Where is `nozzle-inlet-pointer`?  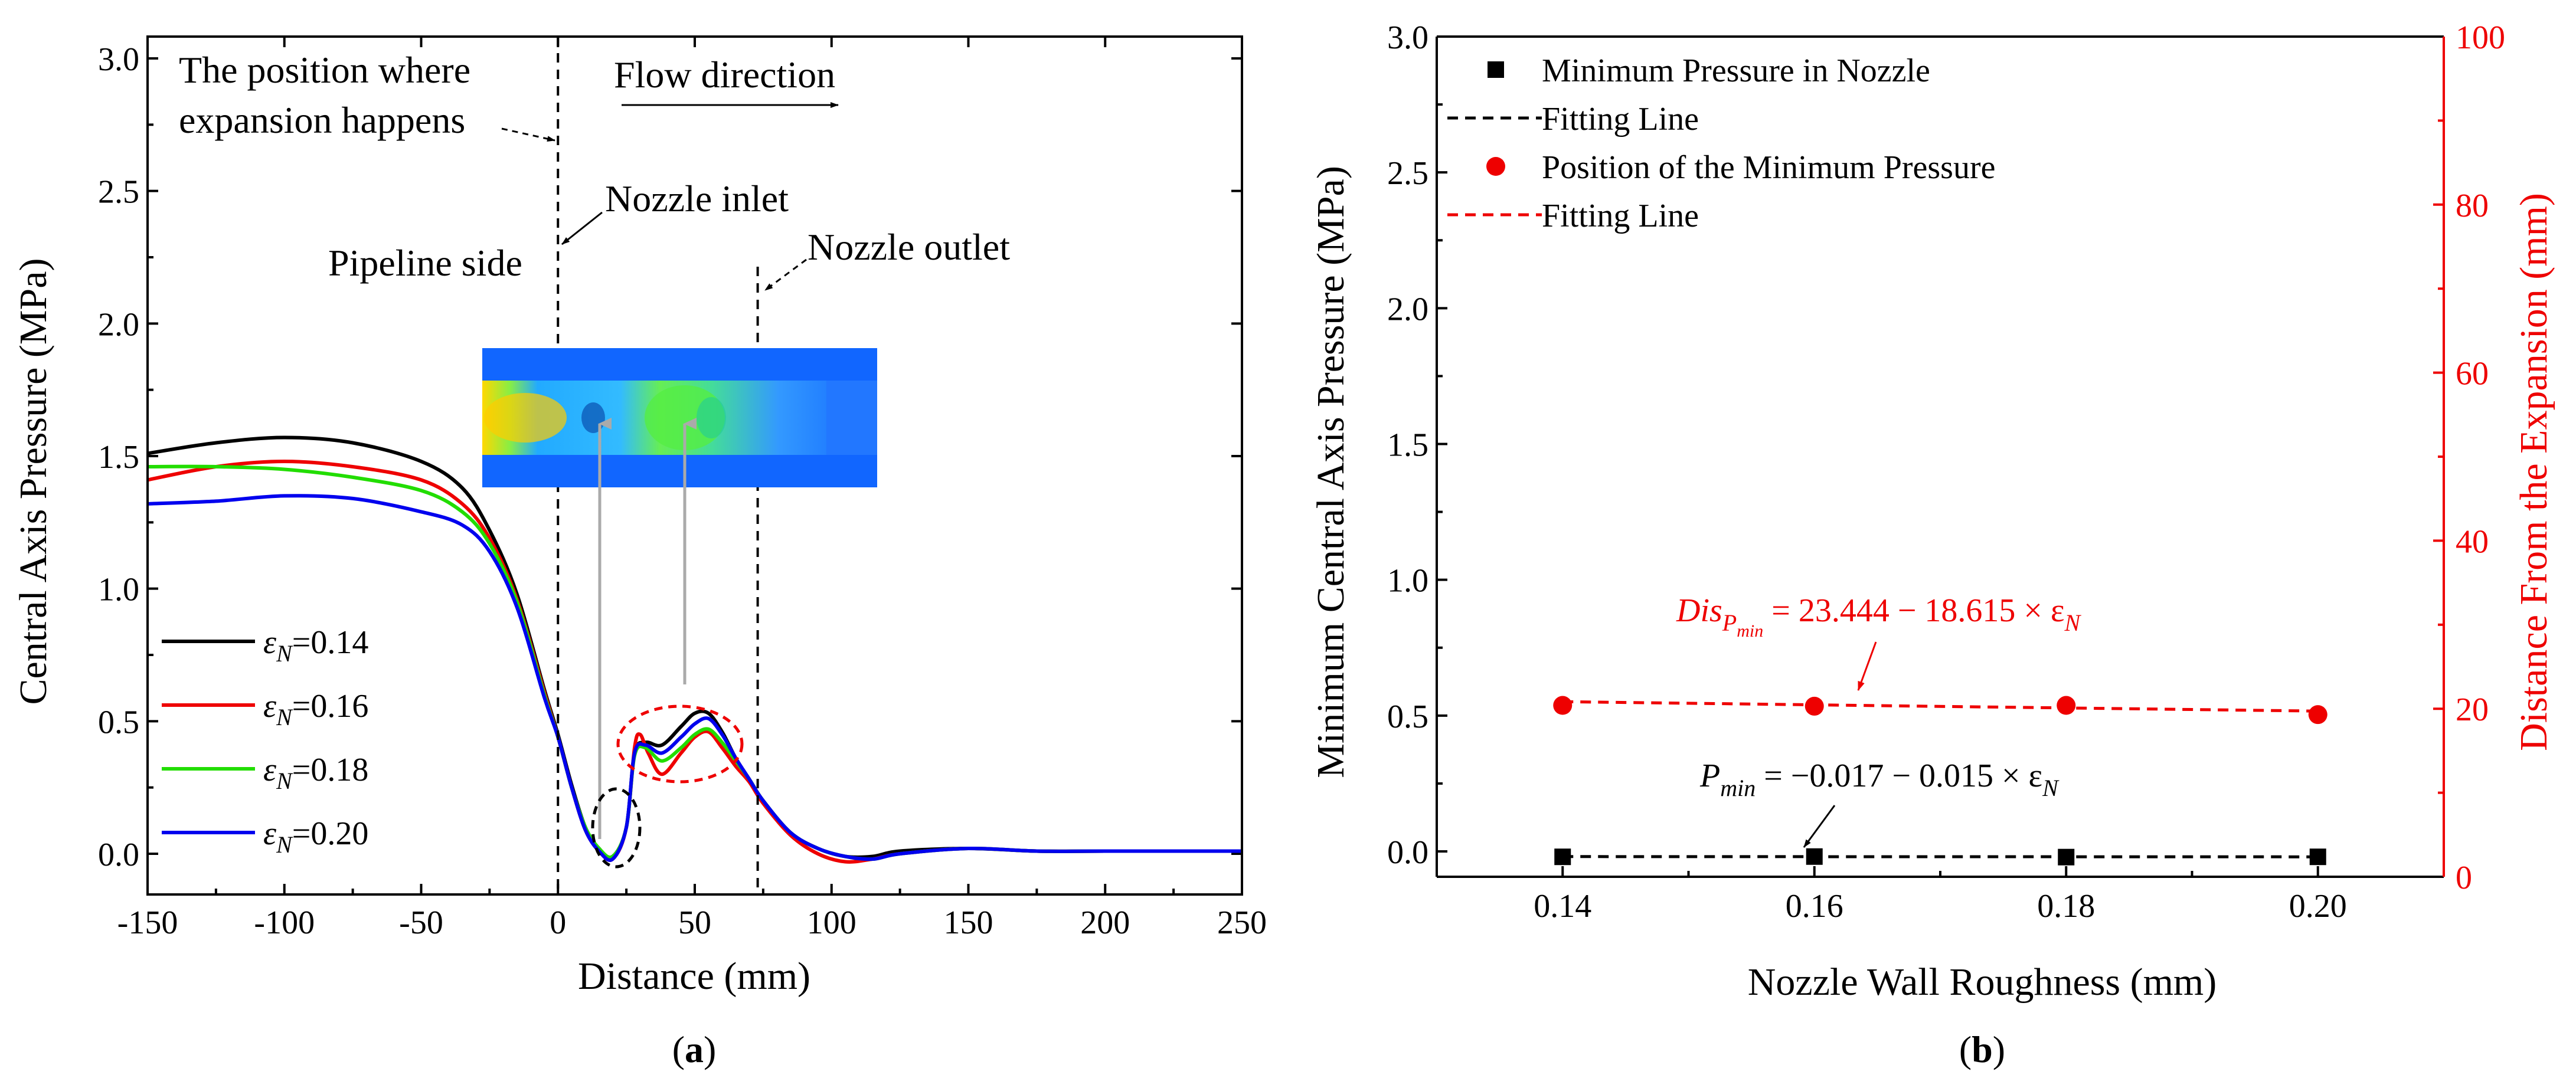 nozzle-inlet-pointer is located at coordinates (582, 228).